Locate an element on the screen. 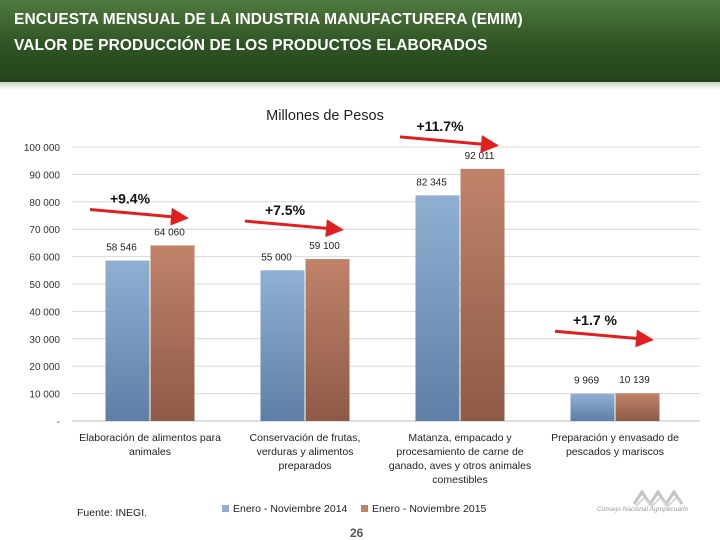 The image size is (720, 540). y-tick-label: 90 000 is located at coordinates (44, 175).